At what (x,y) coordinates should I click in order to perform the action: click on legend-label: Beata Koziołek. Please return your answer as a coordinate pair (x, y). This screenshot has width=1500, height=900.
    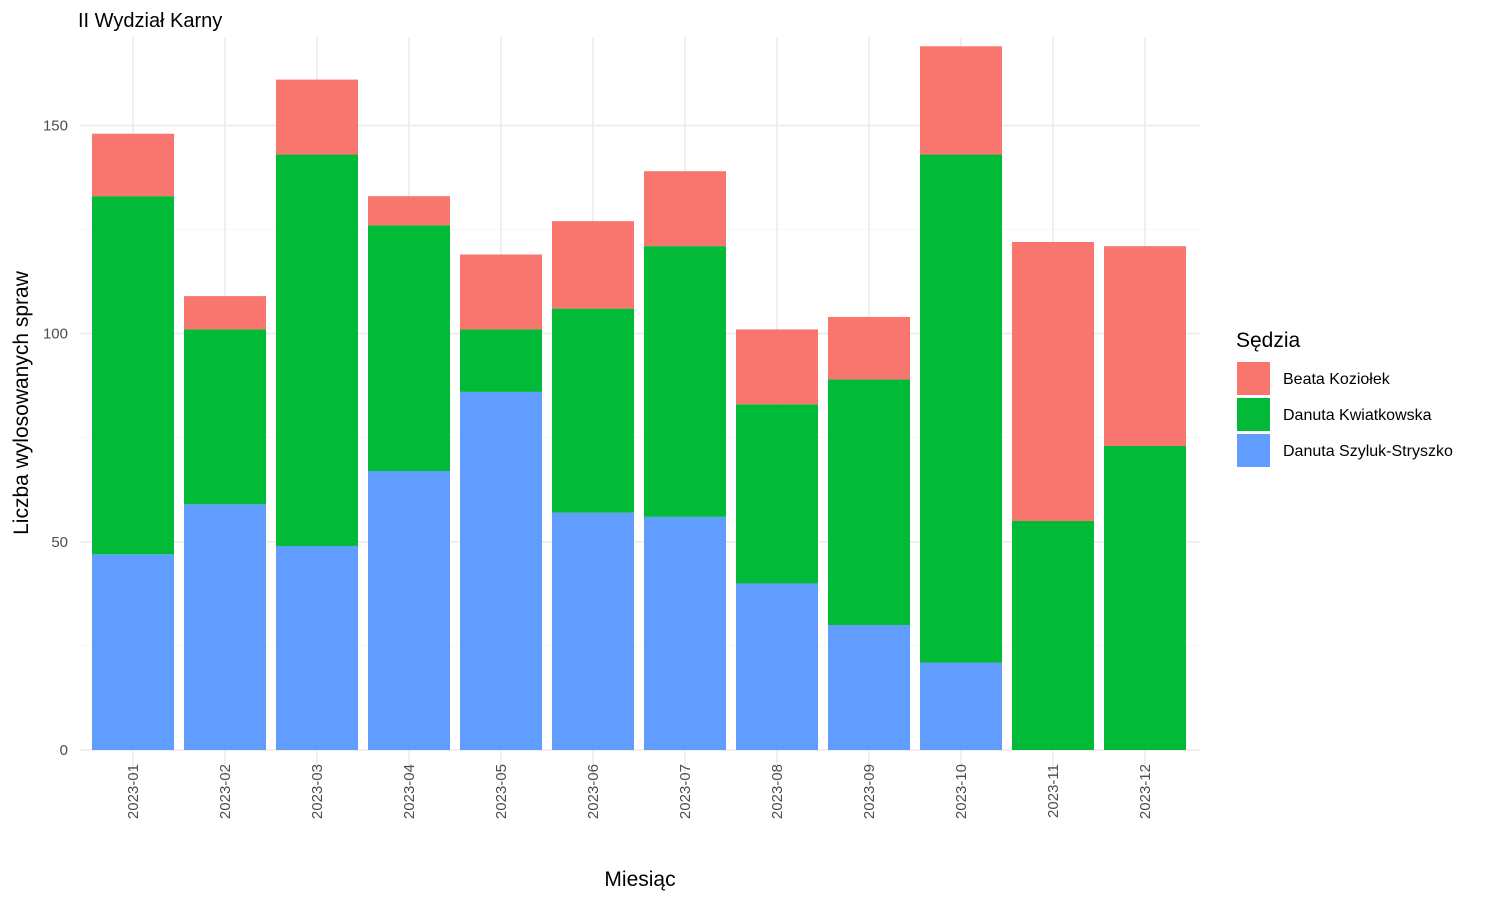
    Looking at the image, I should click on (1337, 379).